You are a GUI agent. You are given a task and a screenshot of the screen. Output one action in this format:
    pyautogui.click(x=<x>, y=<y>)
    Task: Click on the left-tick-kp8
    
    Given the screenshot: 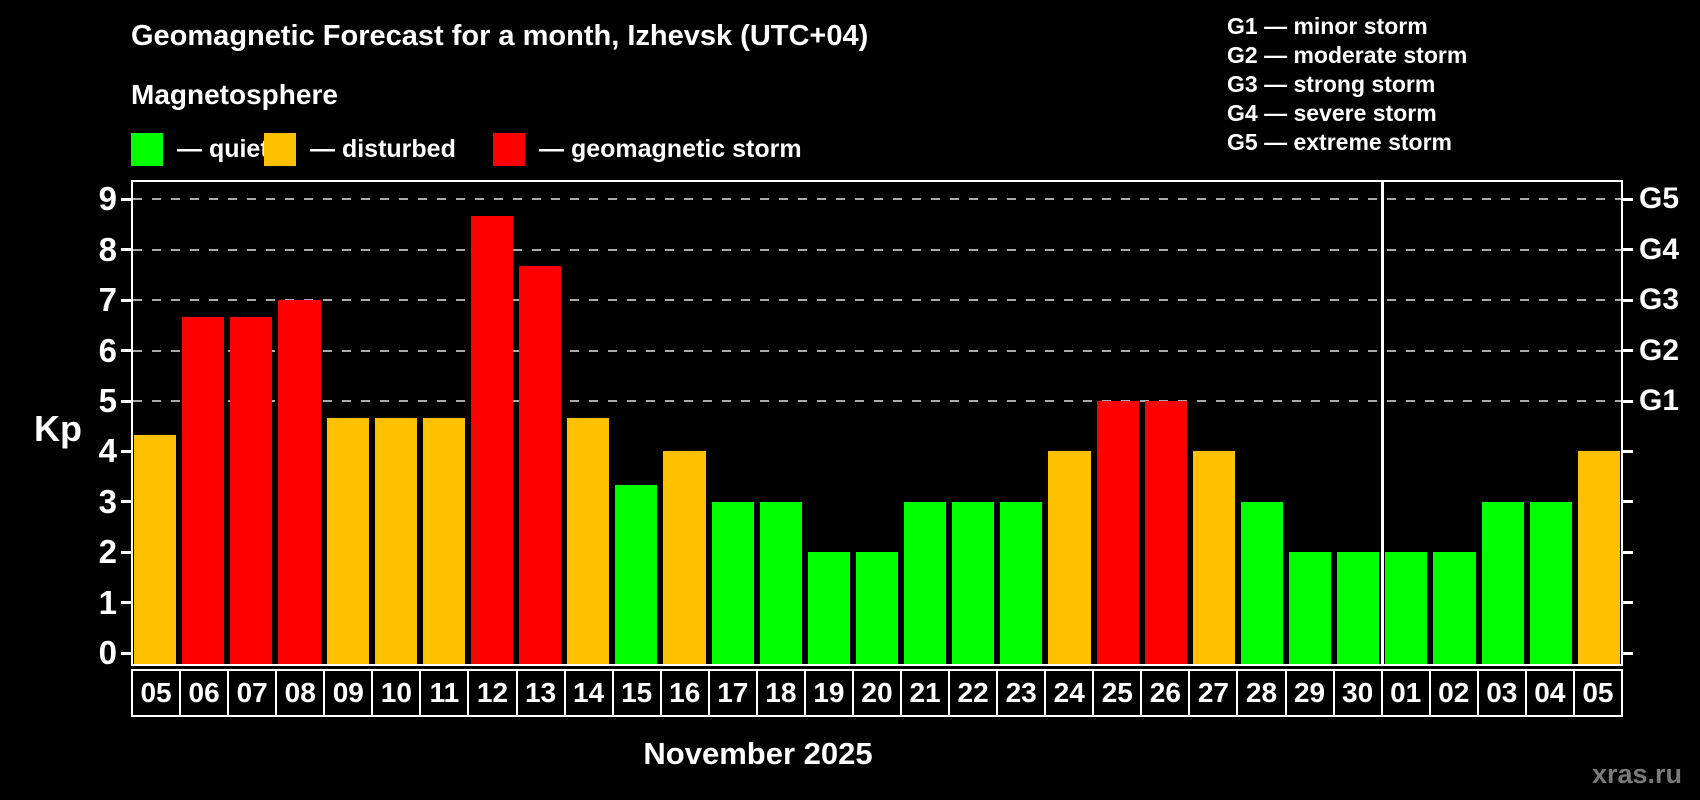 What is the action you would take?
    pyautogui.click(x=126, y=250)
    